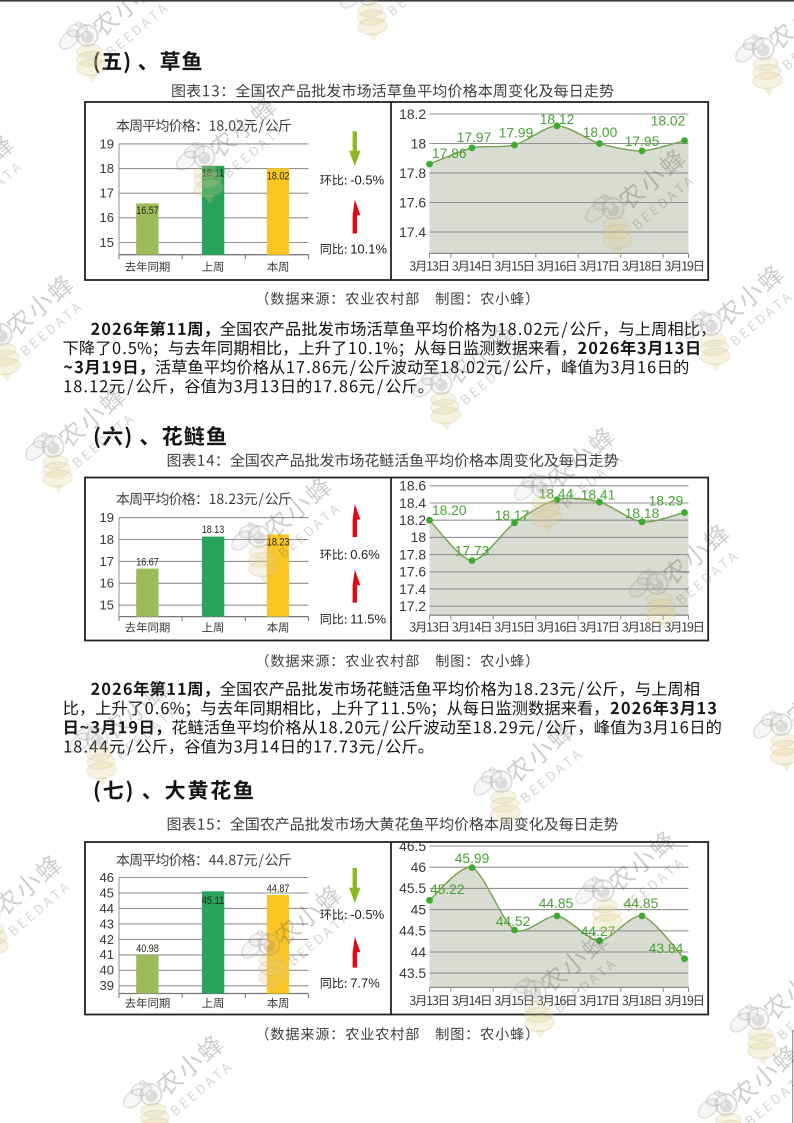 This screenshot has width=794, height=1123. What do you see at coordinates (513, 921) in the screenshot?
I see `svg-text: 44.52` at bounding box center [513, 921].